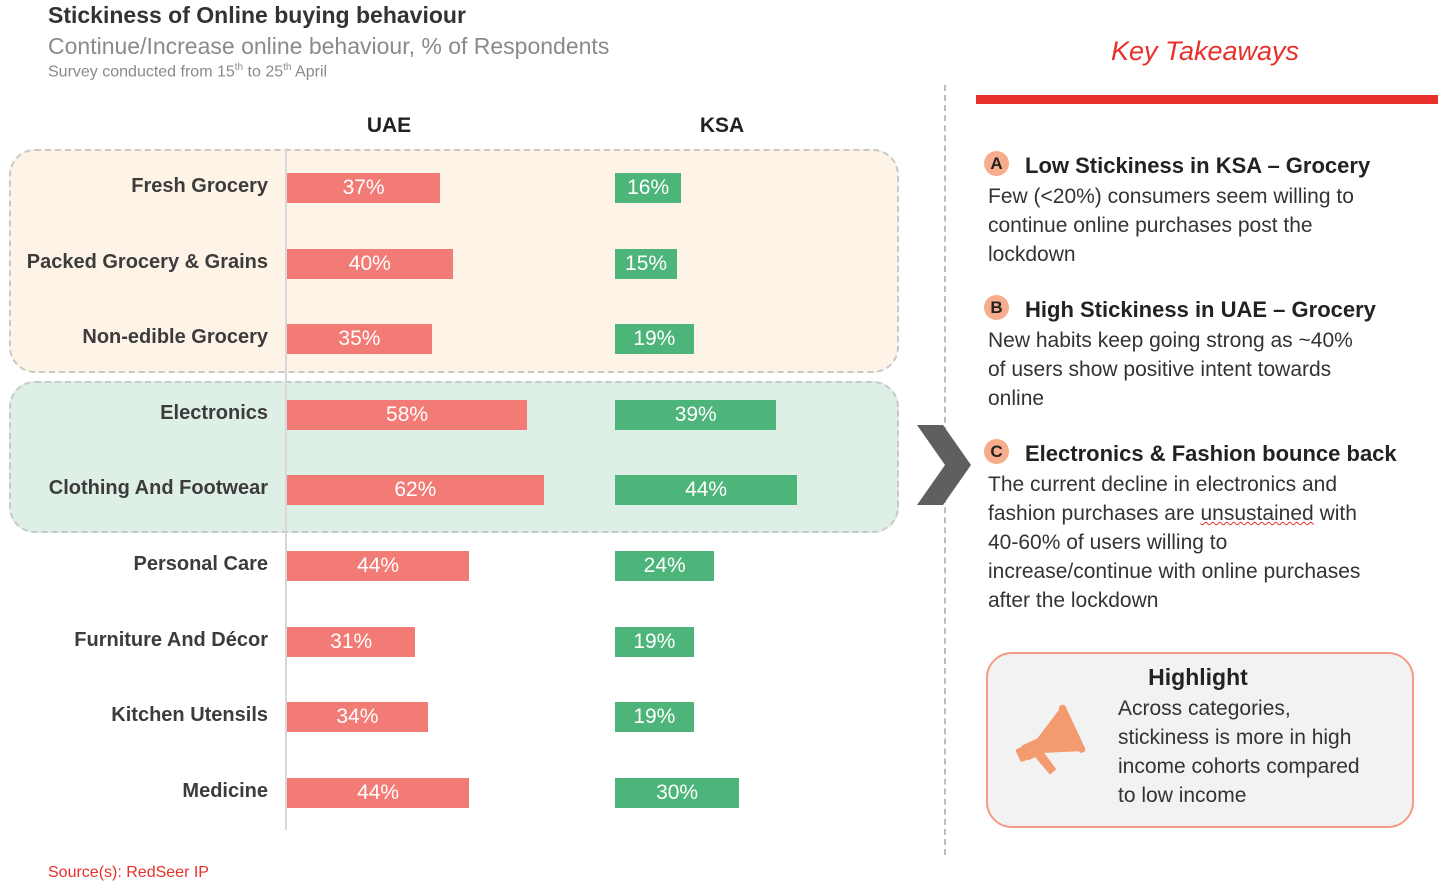  Describe the element at coordinates (1150, 225) in the screenshot. I see `takeaway-a-line: continue online purchases post the` at that location.